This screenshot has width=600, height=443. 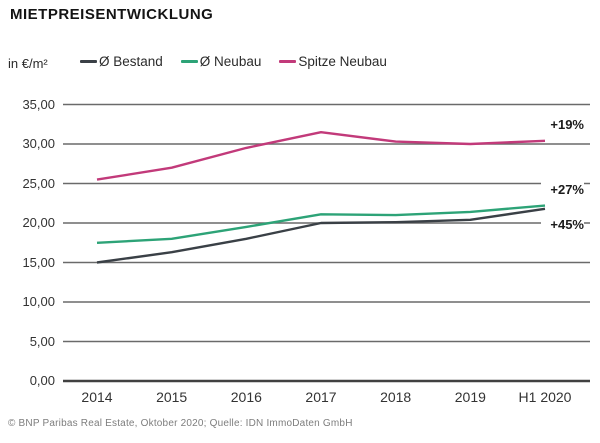 I want to click on x-tick-label: 2014, so click(x=97, y=397).